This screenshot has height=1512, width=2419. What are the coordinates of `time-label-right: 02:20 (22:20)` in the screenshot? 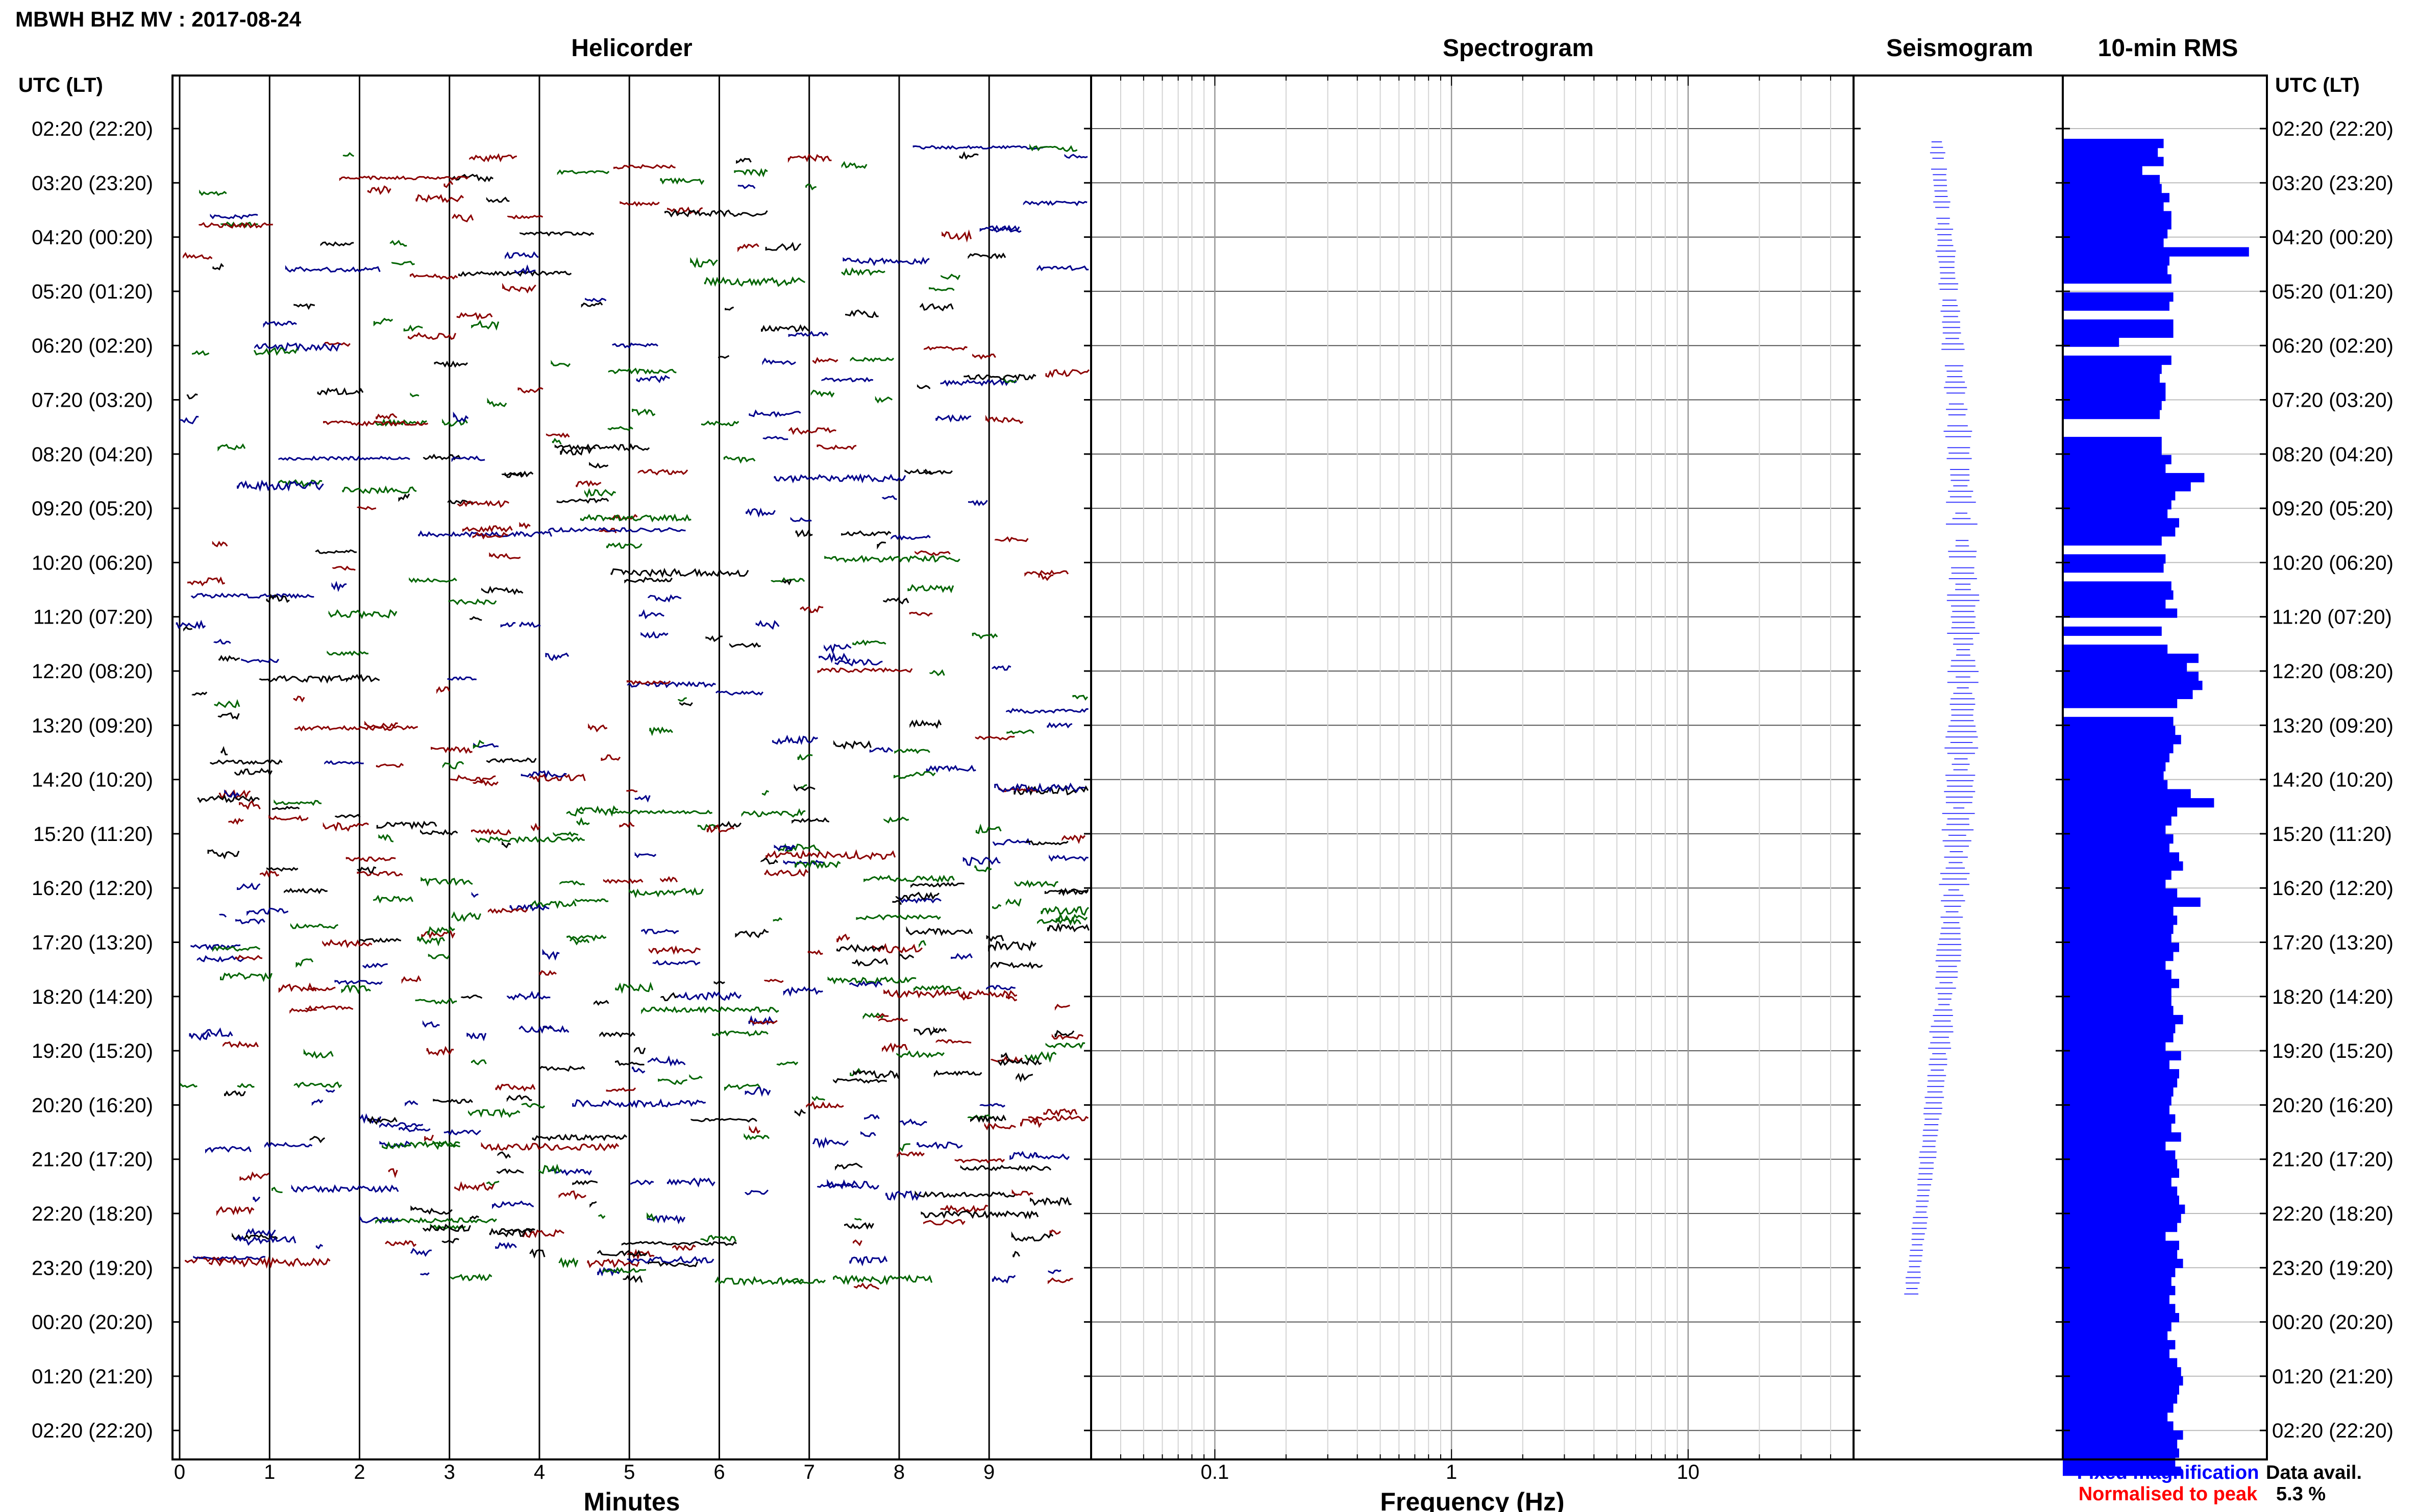 It's located at (2332, 129).